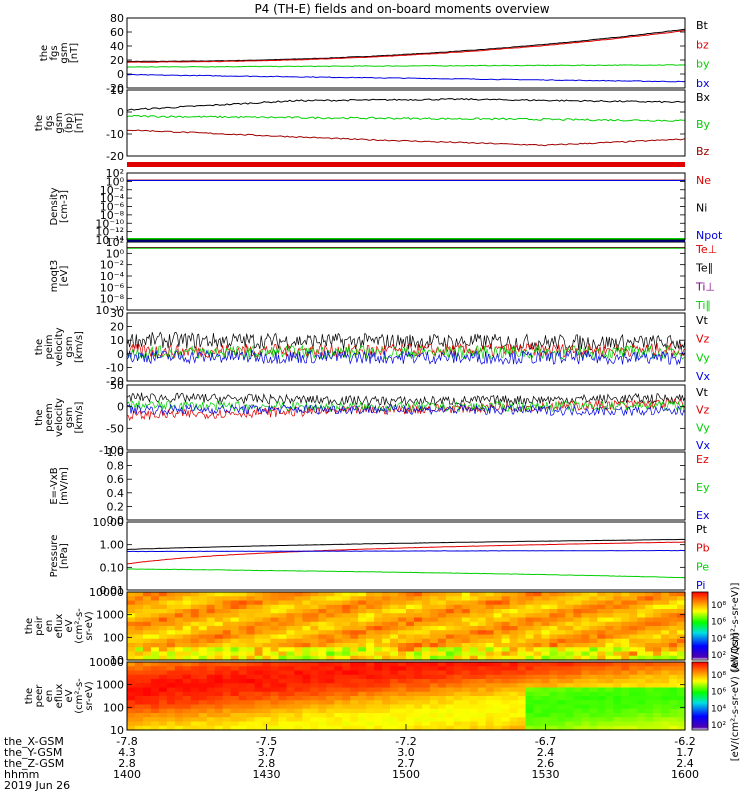 This screenshot has width=750, height=800. What do you see at coordinates (79, 626) in the screenshot?
I see `y-axis-label: (cm²-s-` at bounding box center [79, 626].